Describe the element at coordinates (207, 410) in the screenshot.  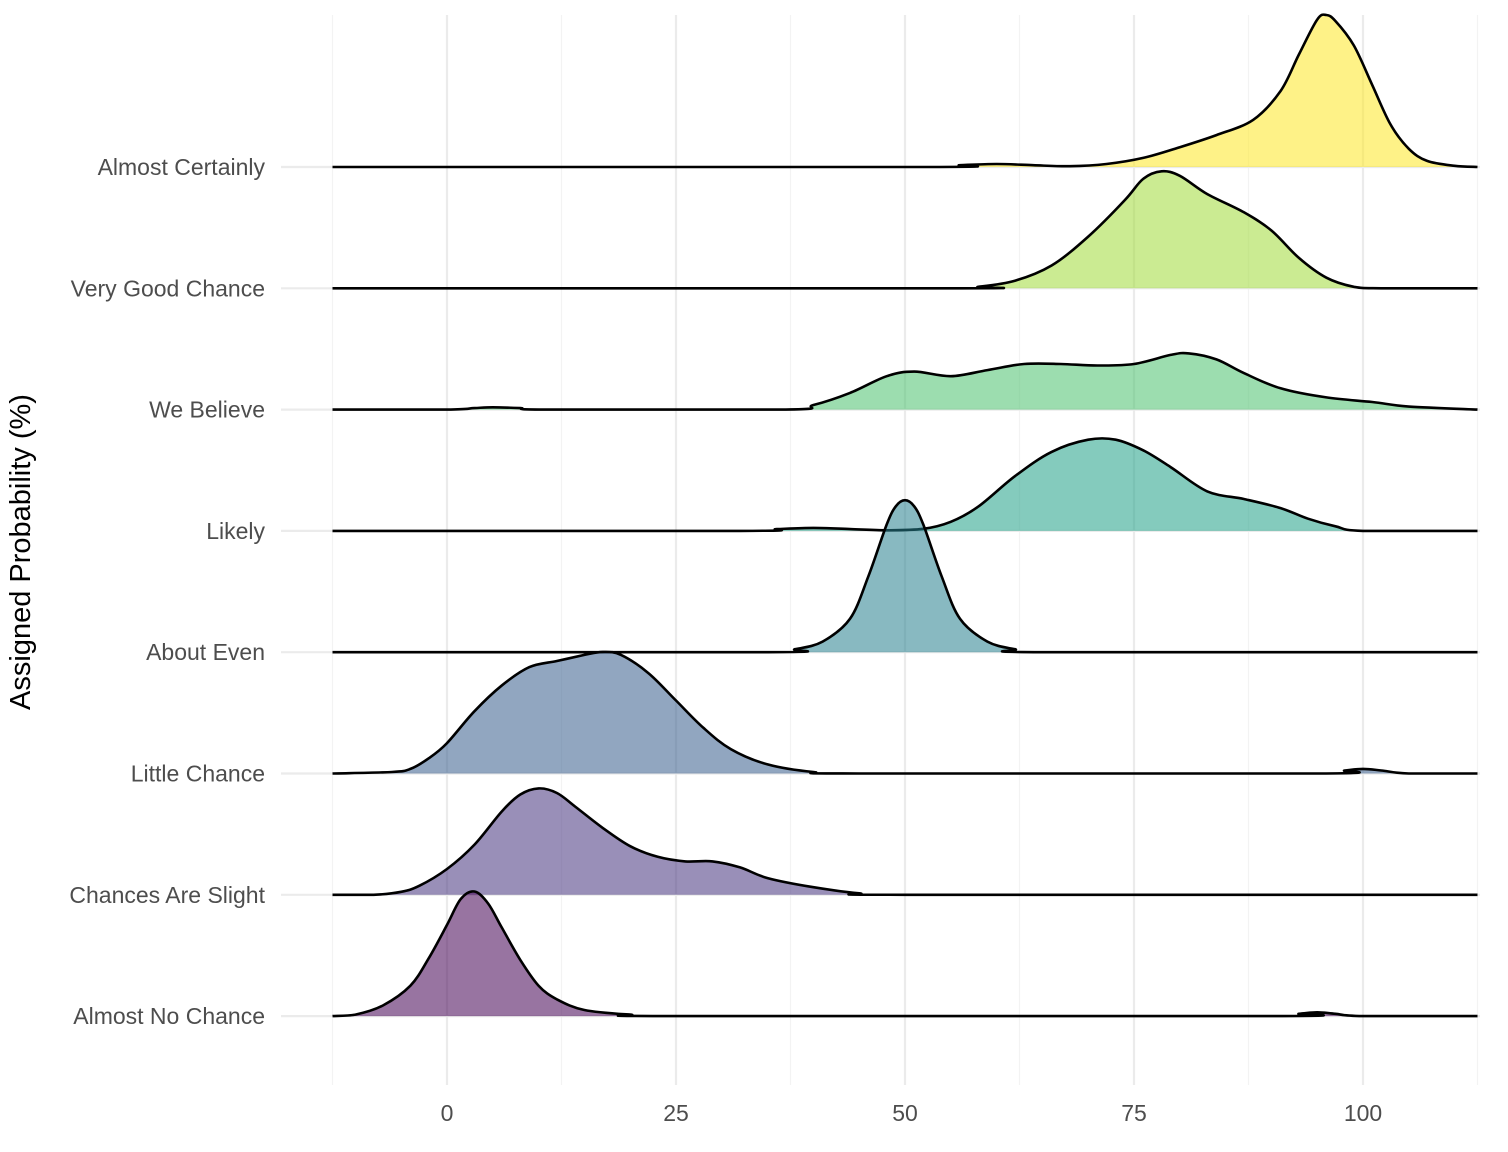
I see `y-tick-label: We Believe` at that location.